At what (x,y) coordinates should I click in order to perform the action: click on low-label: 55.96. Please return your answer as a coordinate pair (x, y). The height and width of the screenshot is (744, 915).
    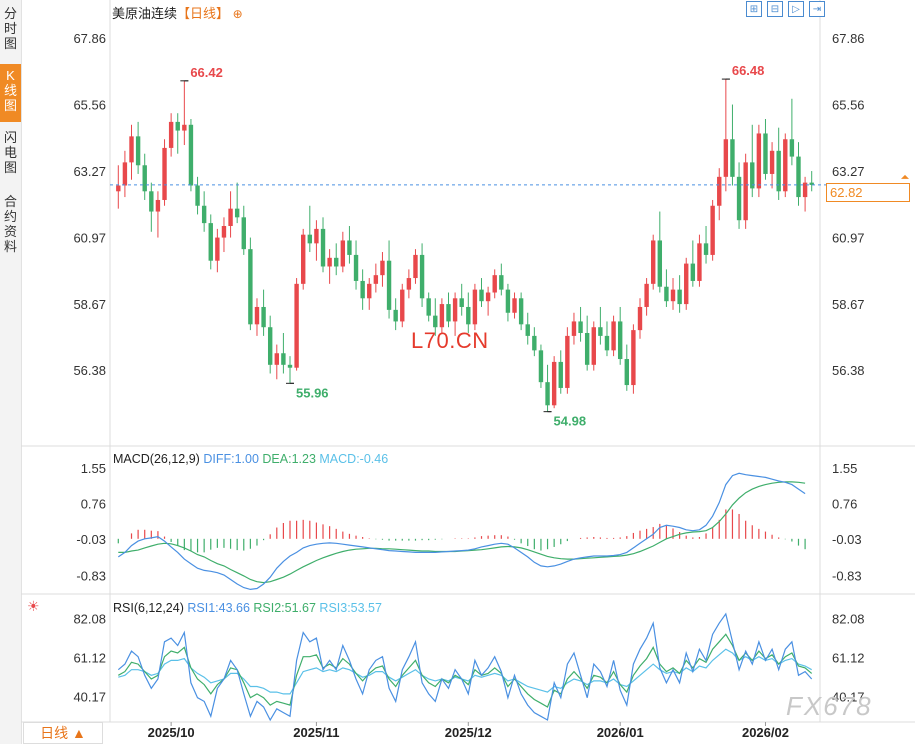
    Looking at the image, I should click on (312, 392).